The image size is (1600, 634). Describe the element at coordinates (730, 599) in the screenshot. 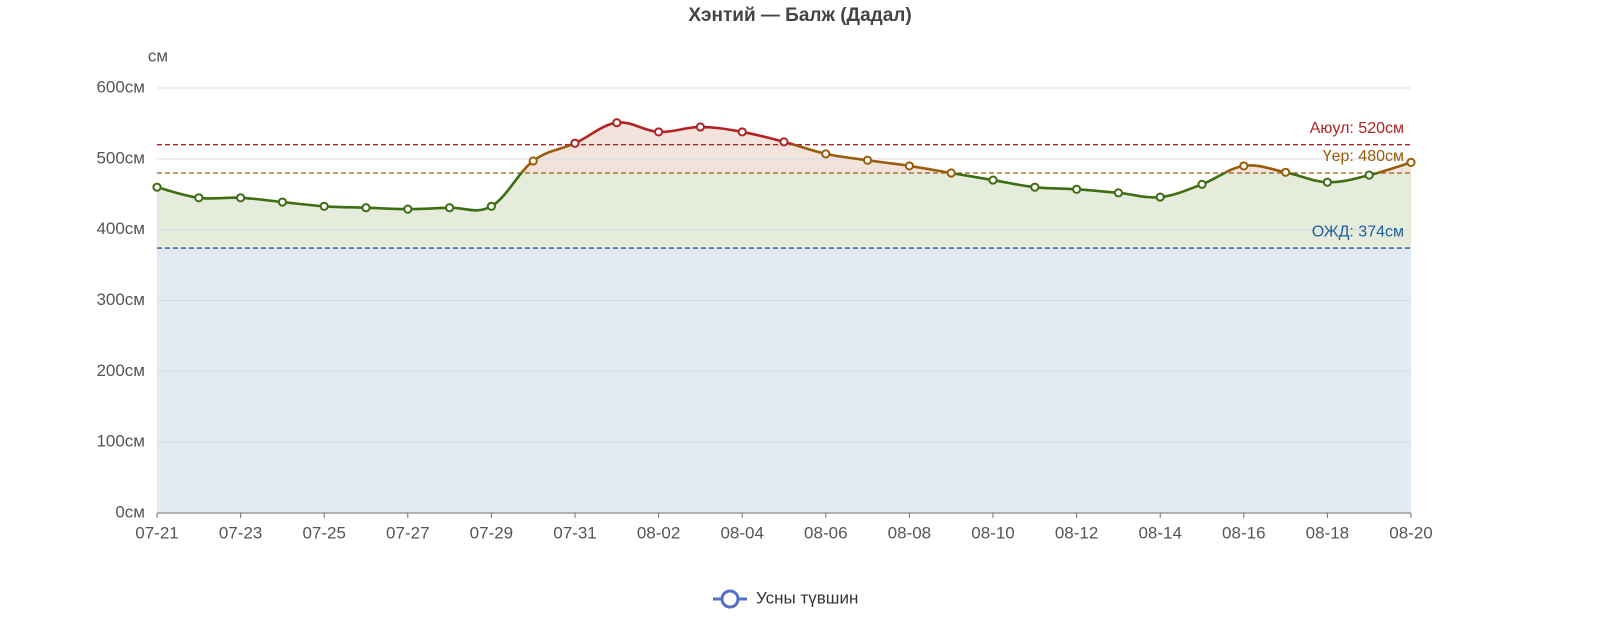

I see `legend-marker` at that location.